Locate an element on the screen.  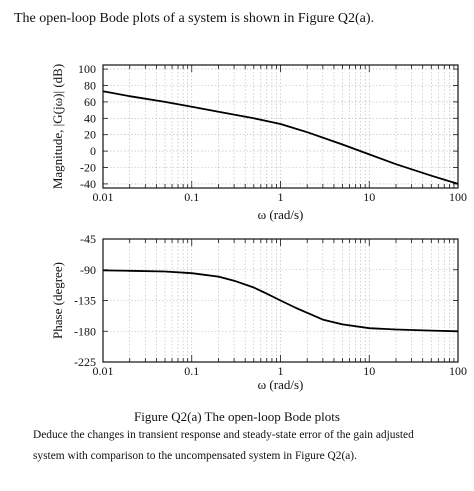
y-tick-label: -20 is located at coordinates (88, 168).